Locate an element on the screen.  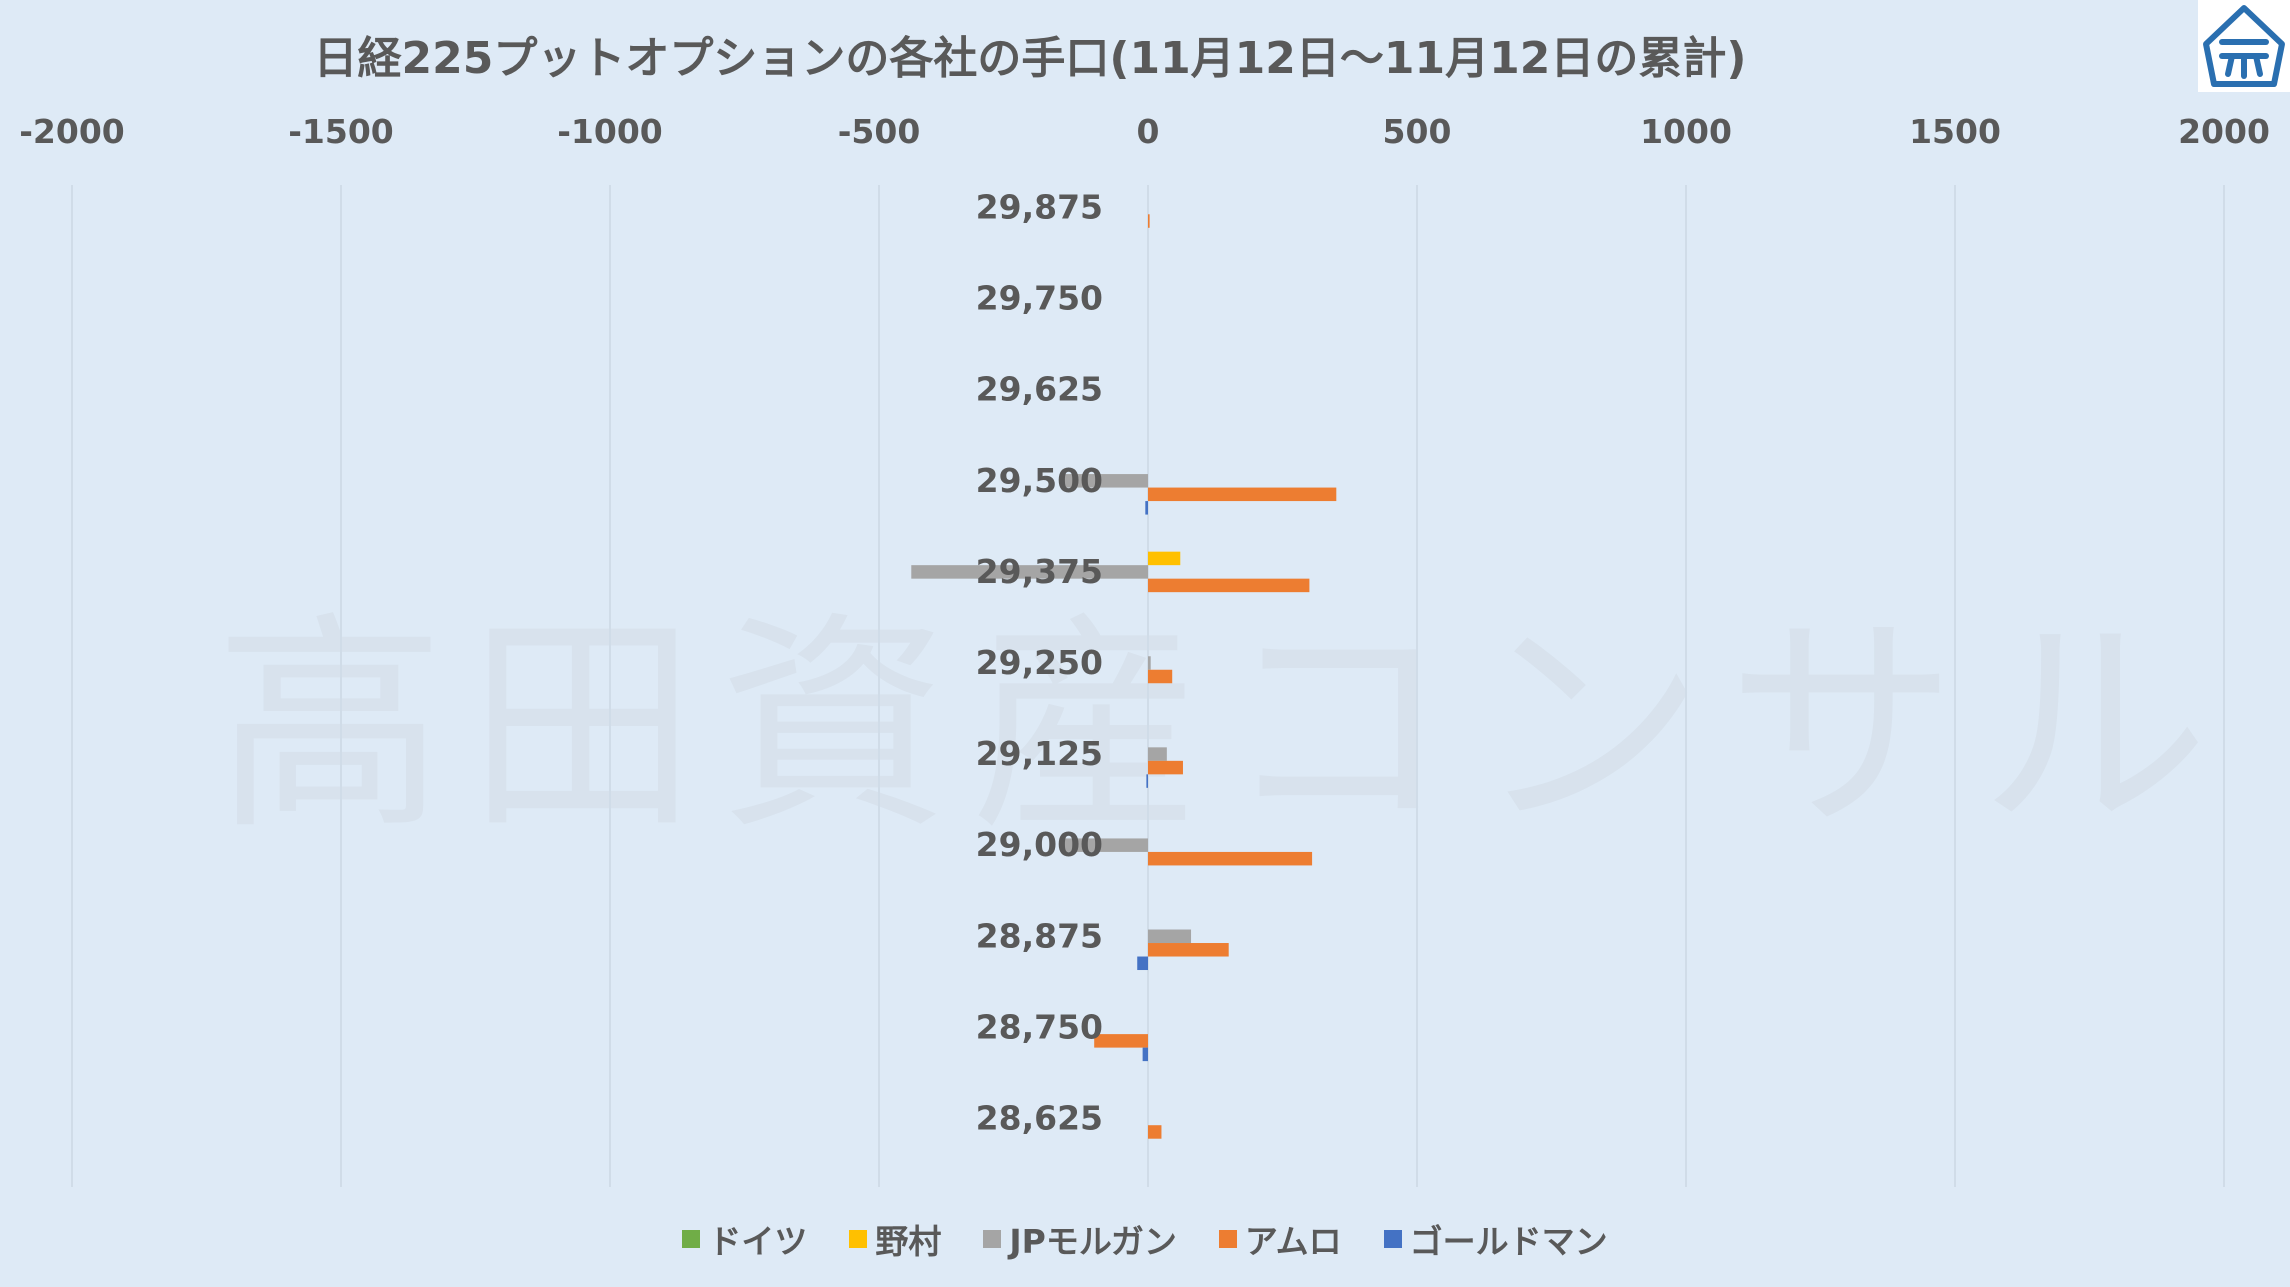
x-tick-label: 500 is located at coordinates (1417, 131).